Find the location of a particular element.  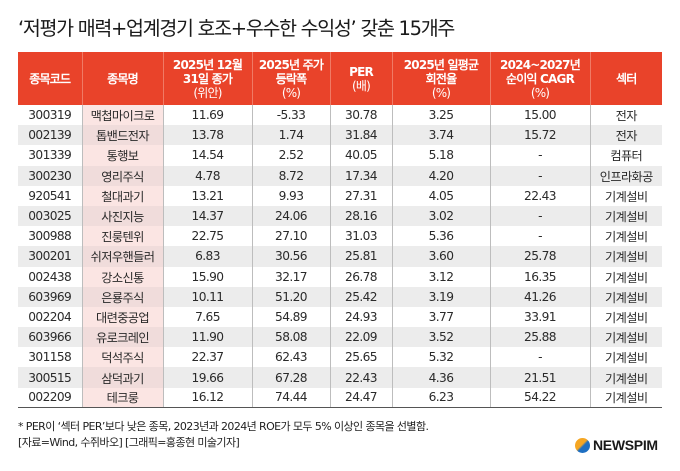

cell-cagr: 41.26 is located at coordinates (539, 296).